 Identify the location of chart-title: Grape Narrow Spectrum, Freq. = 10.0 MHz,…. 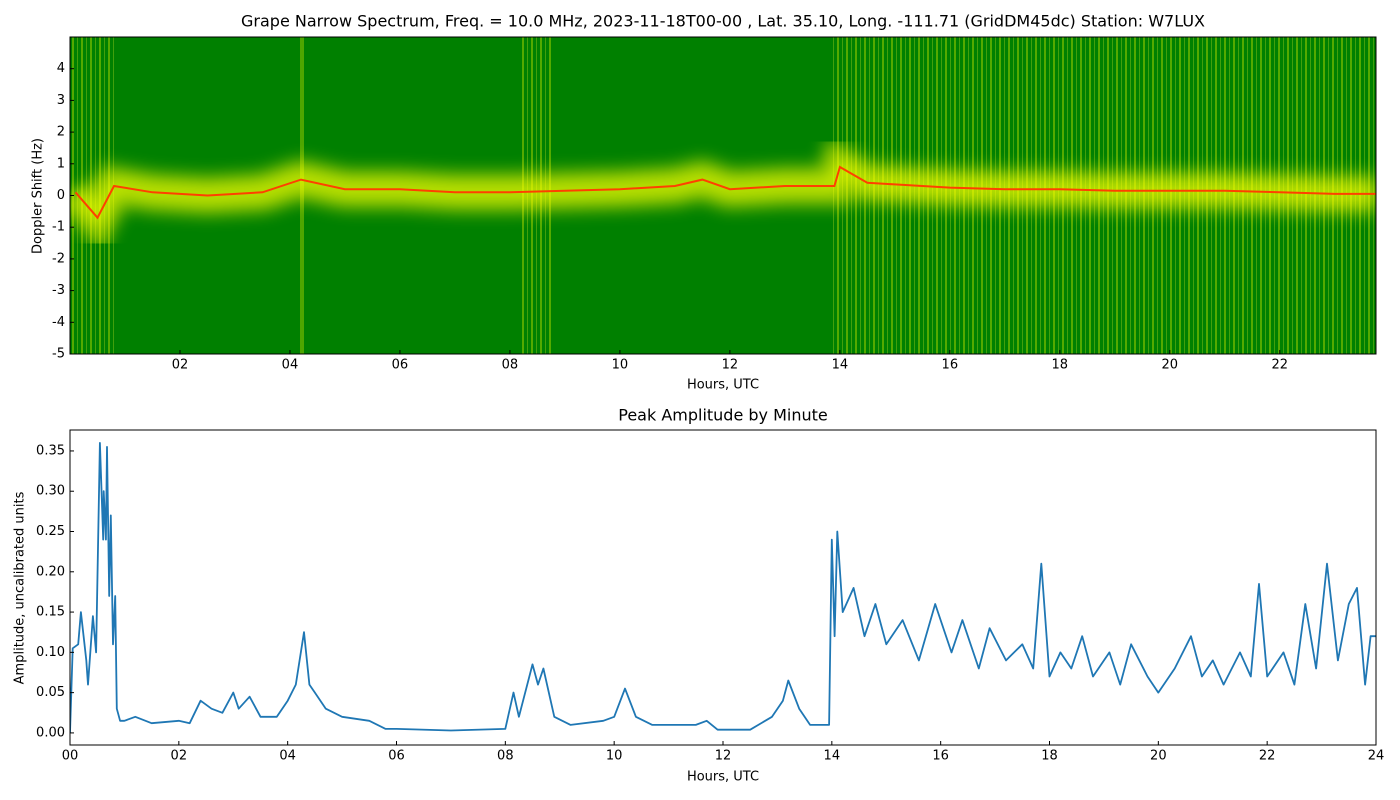
(723, 21).